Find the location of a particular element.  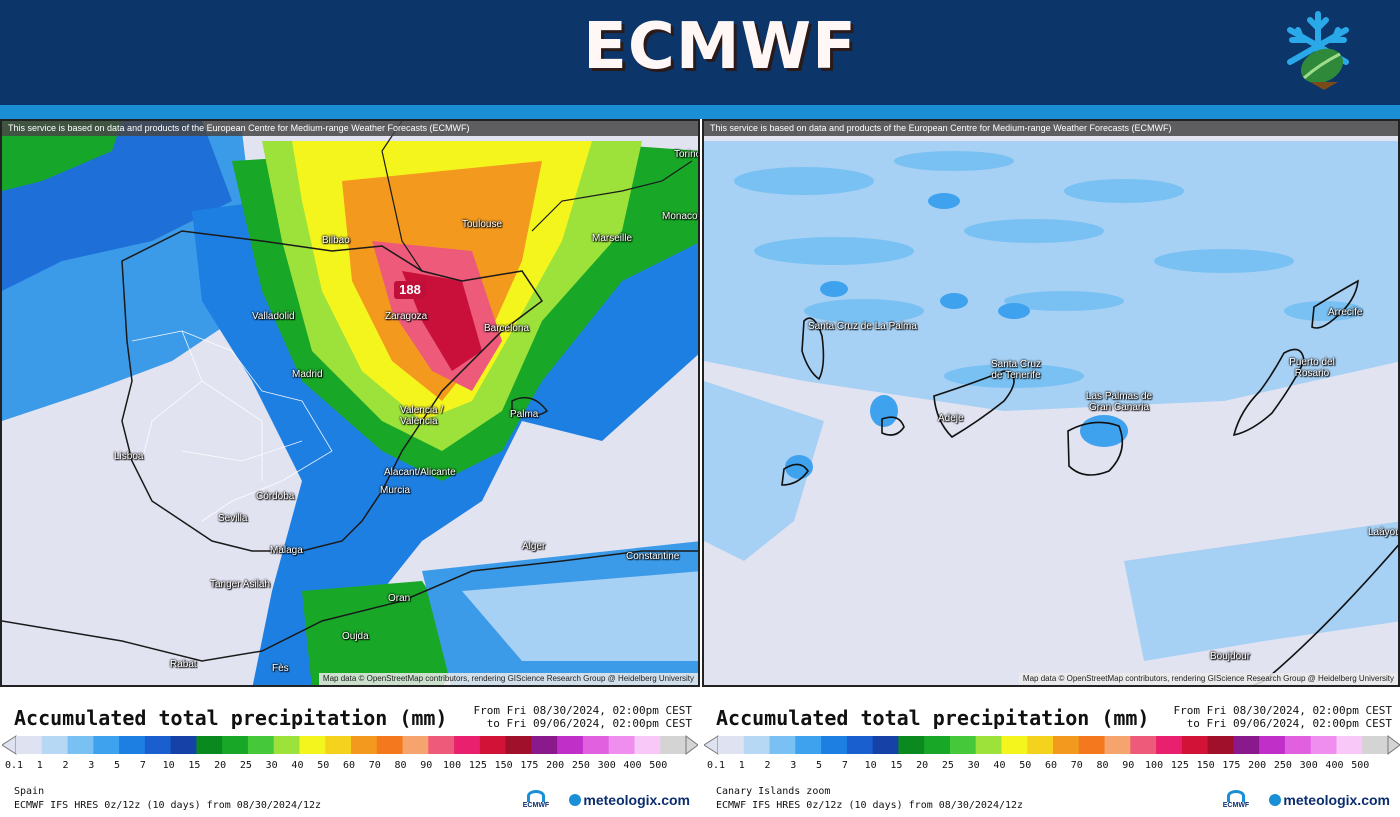

scale-tick-label: 40 is located at coordinates (297, 765).